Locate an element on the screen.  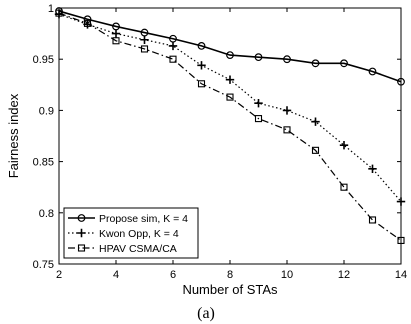
x-tick-label: 10 is located at coordinates (287, 275).